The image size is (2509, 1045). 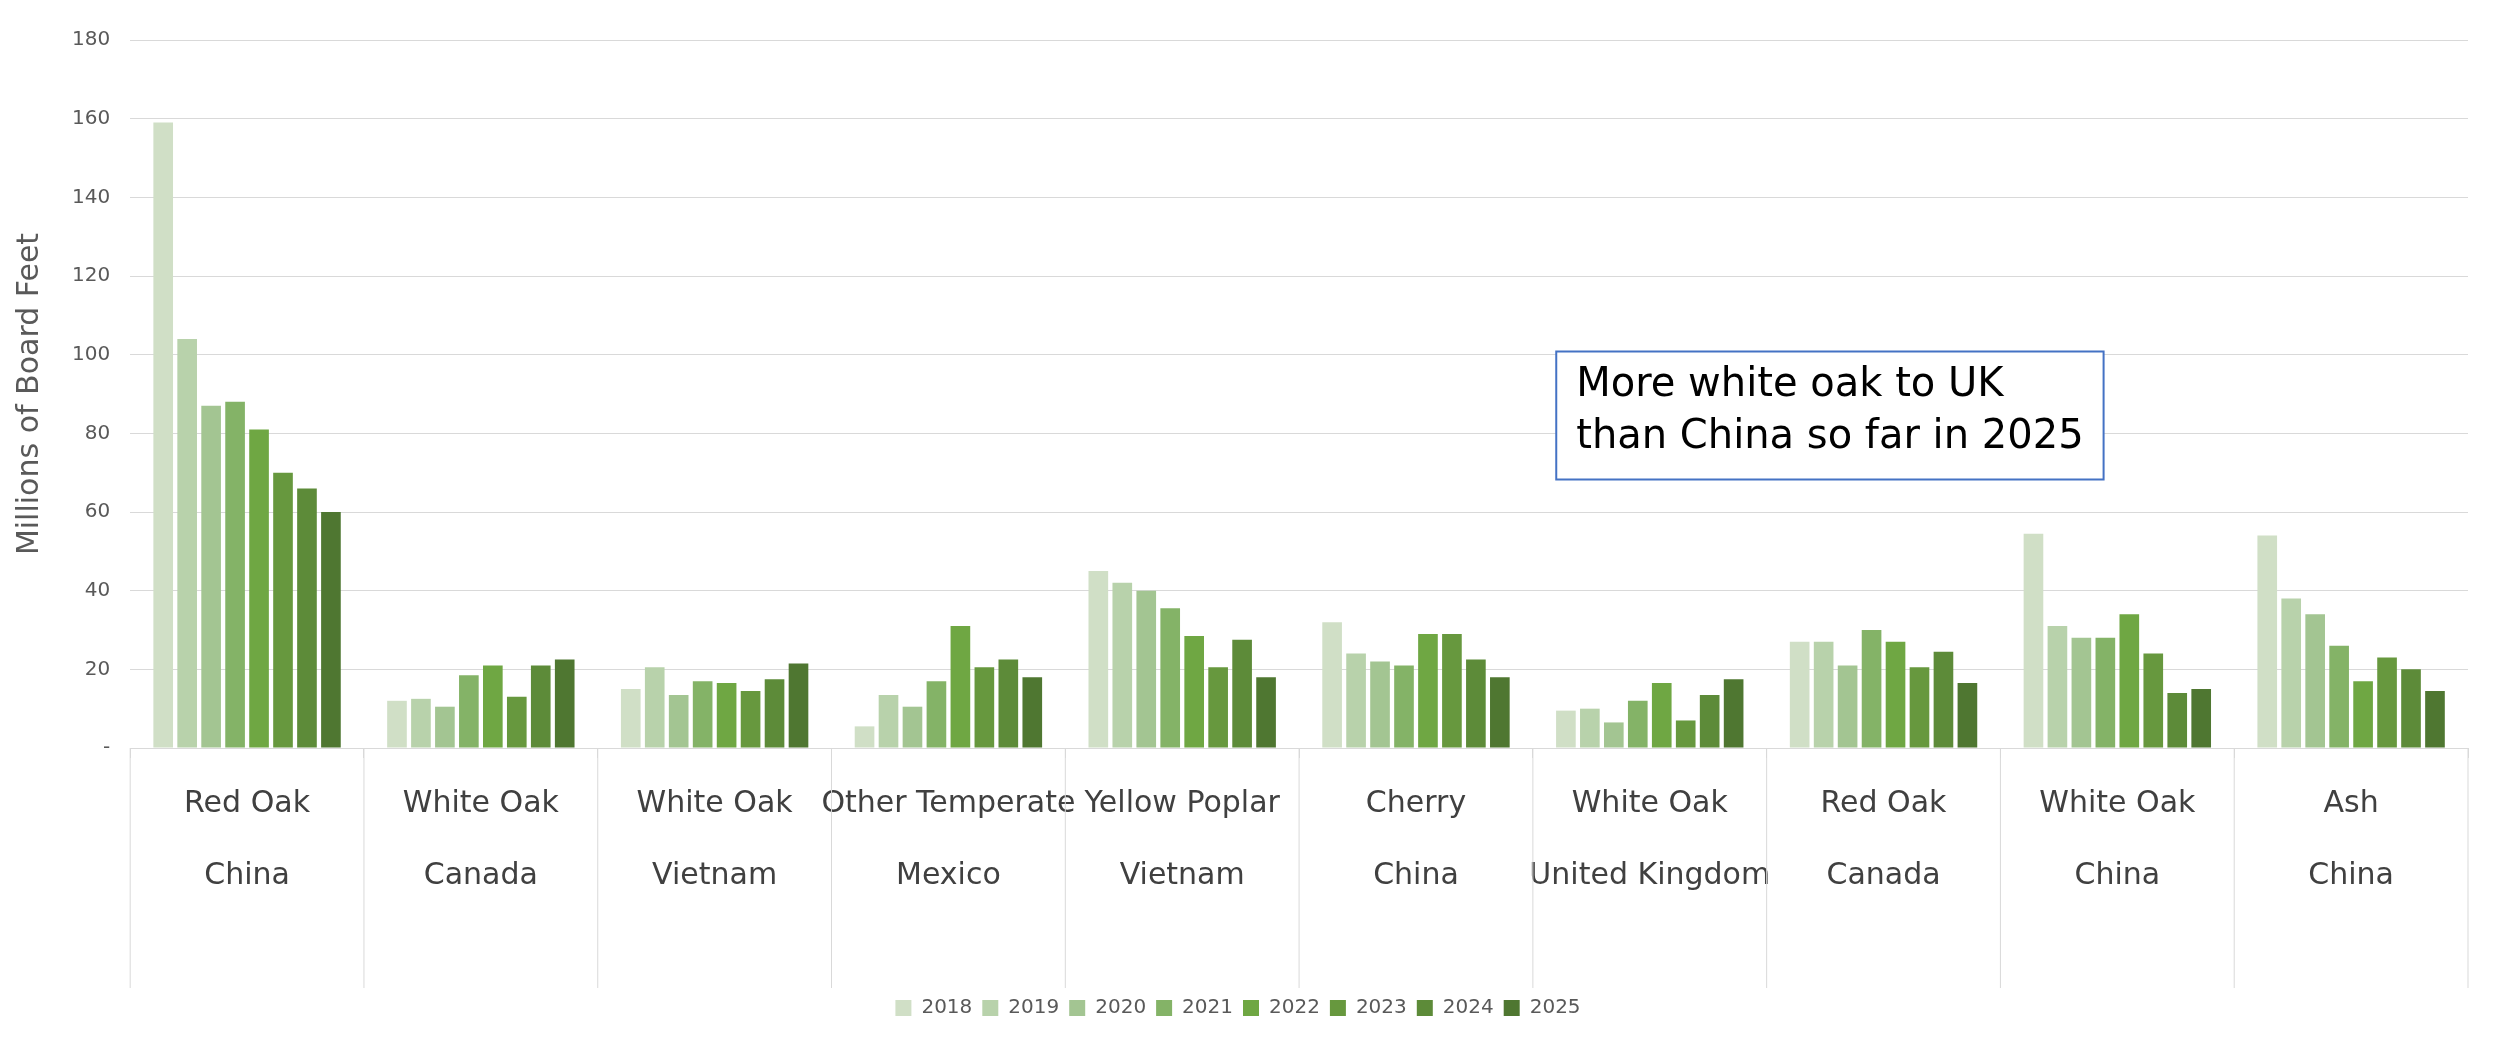 I want to click on y-tick-label: -, so click(x=106, y=746).